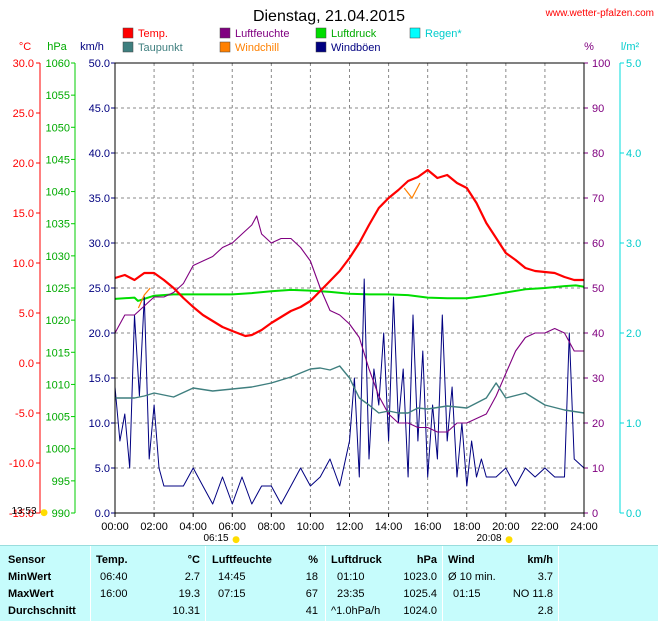  Describe the element at coordinates (232, 527) in the screenshot. I see `time-tick-label: 06:00` at that location.